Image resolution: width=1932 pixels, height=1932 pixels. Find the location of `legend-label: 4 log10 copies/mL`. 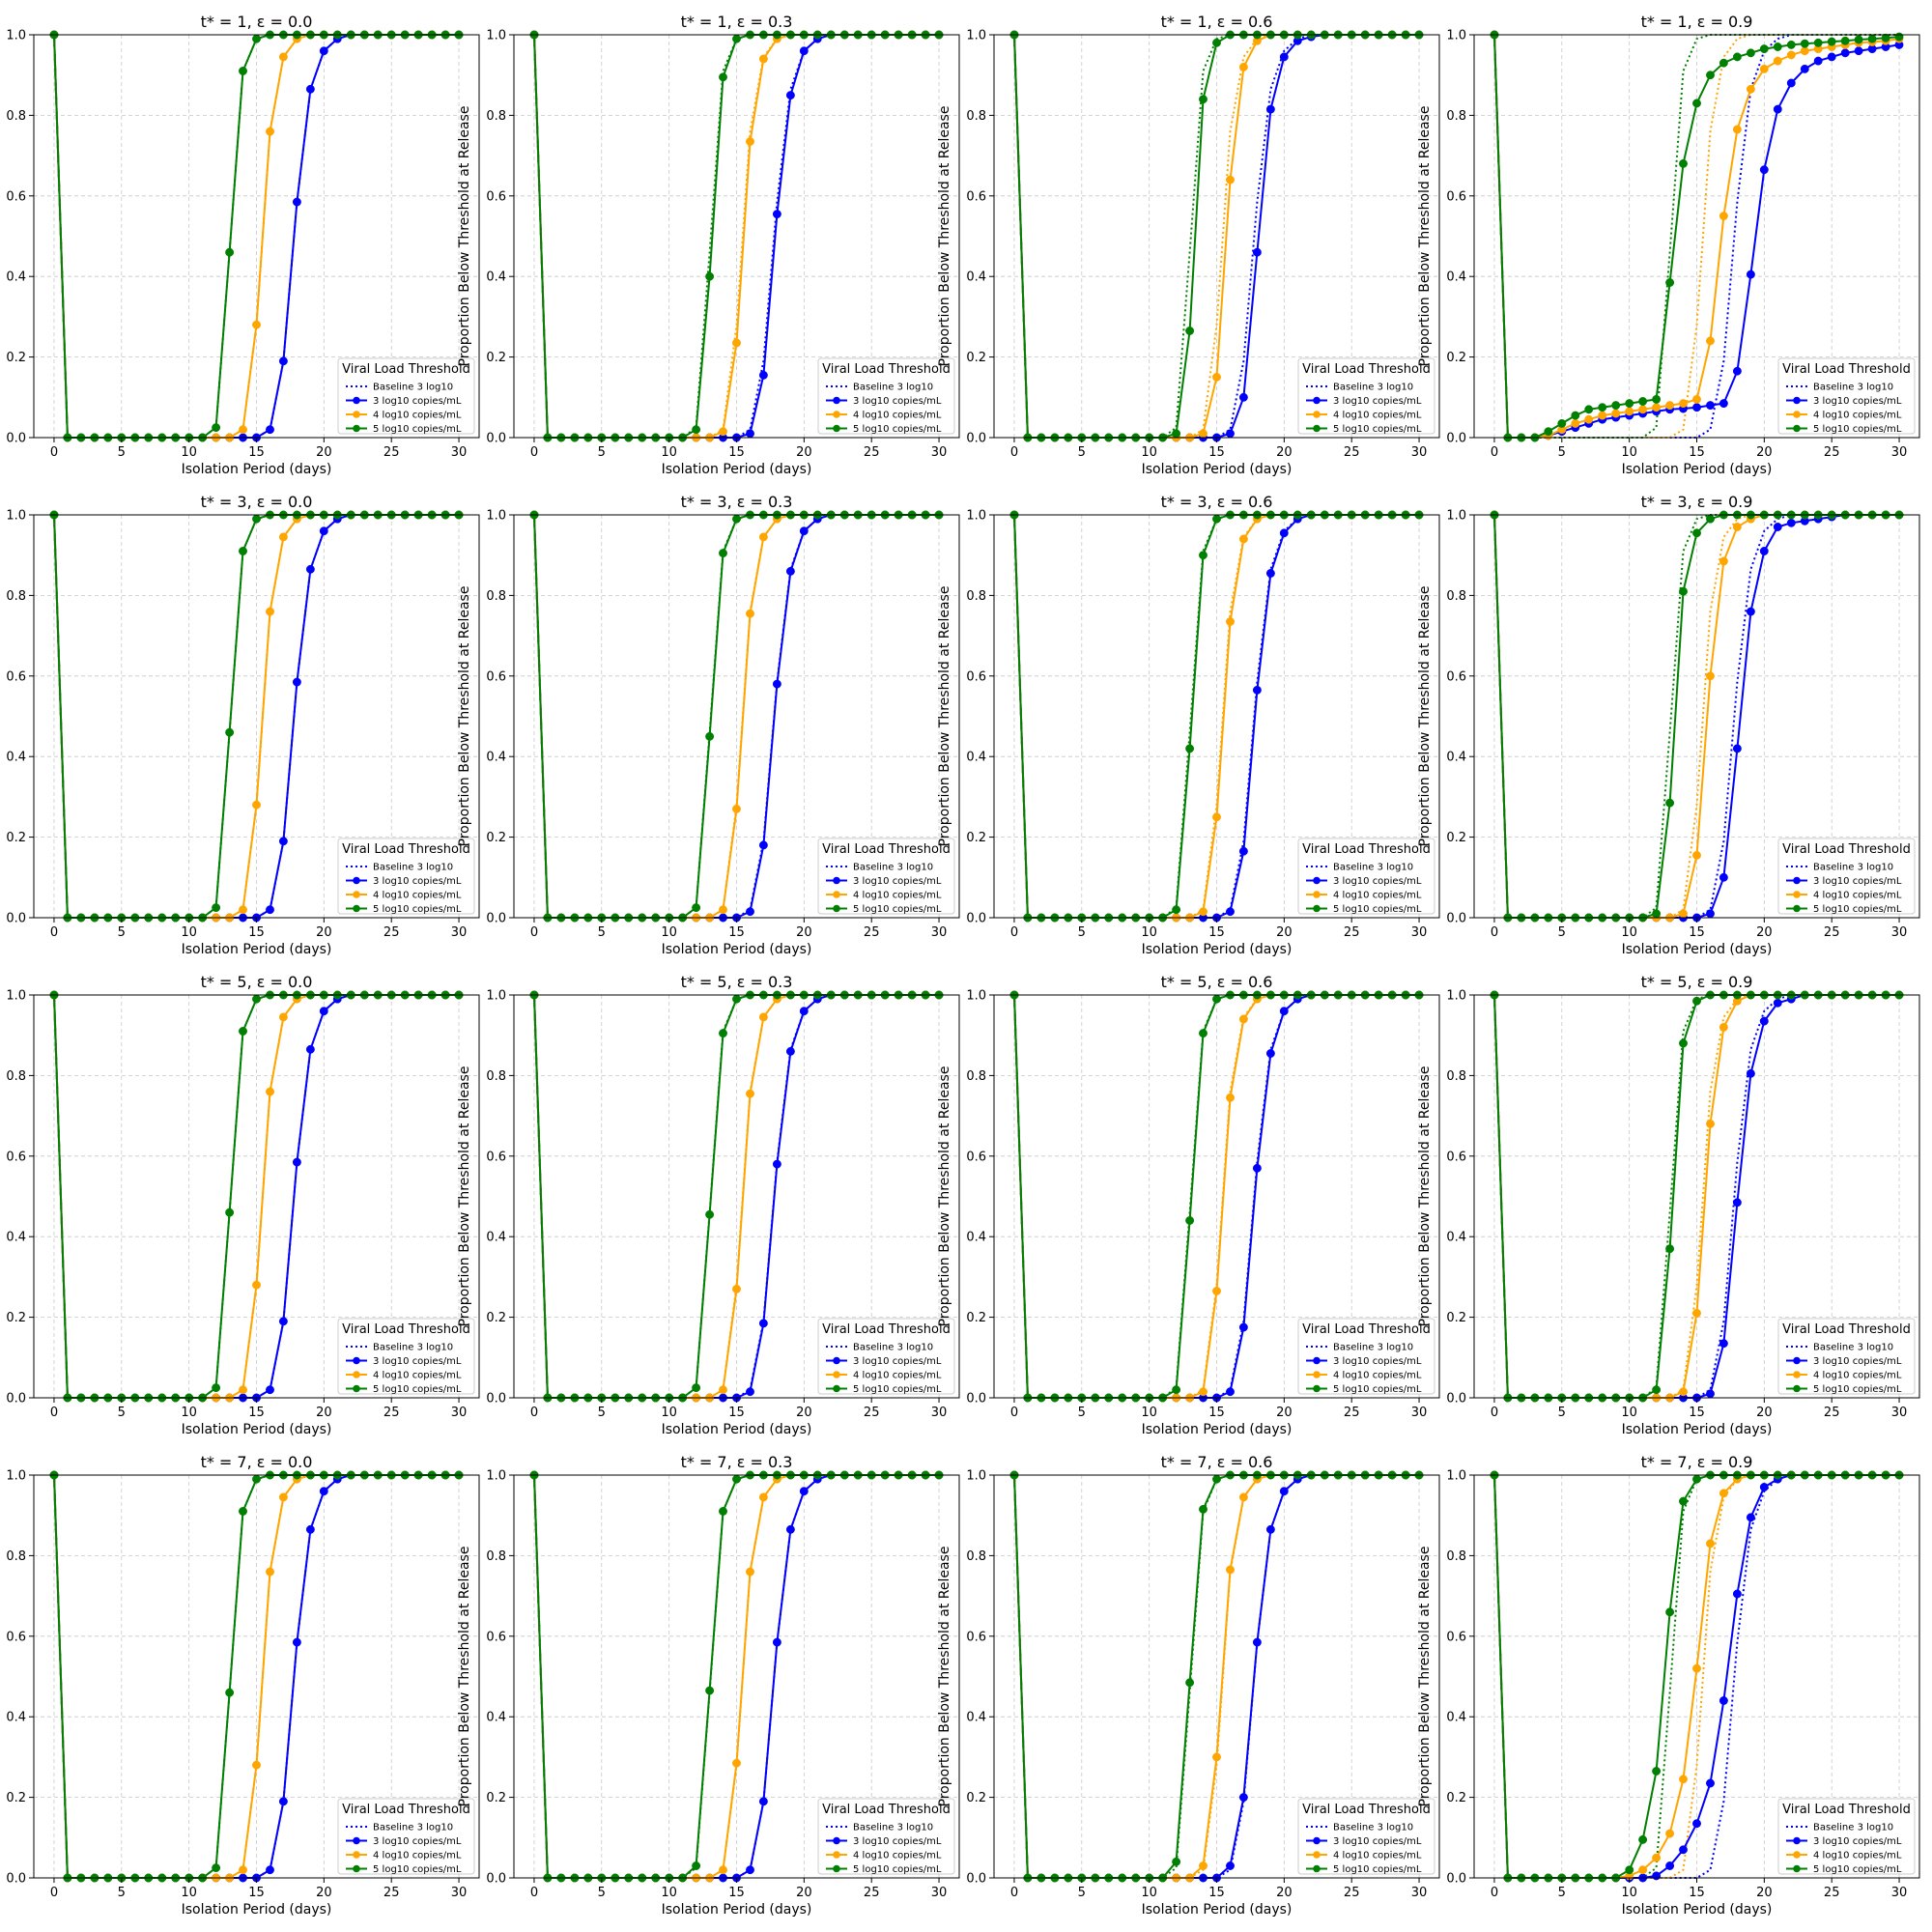

legend-label: 4 log10 copies/mL is located at coordinates (1377, 416).